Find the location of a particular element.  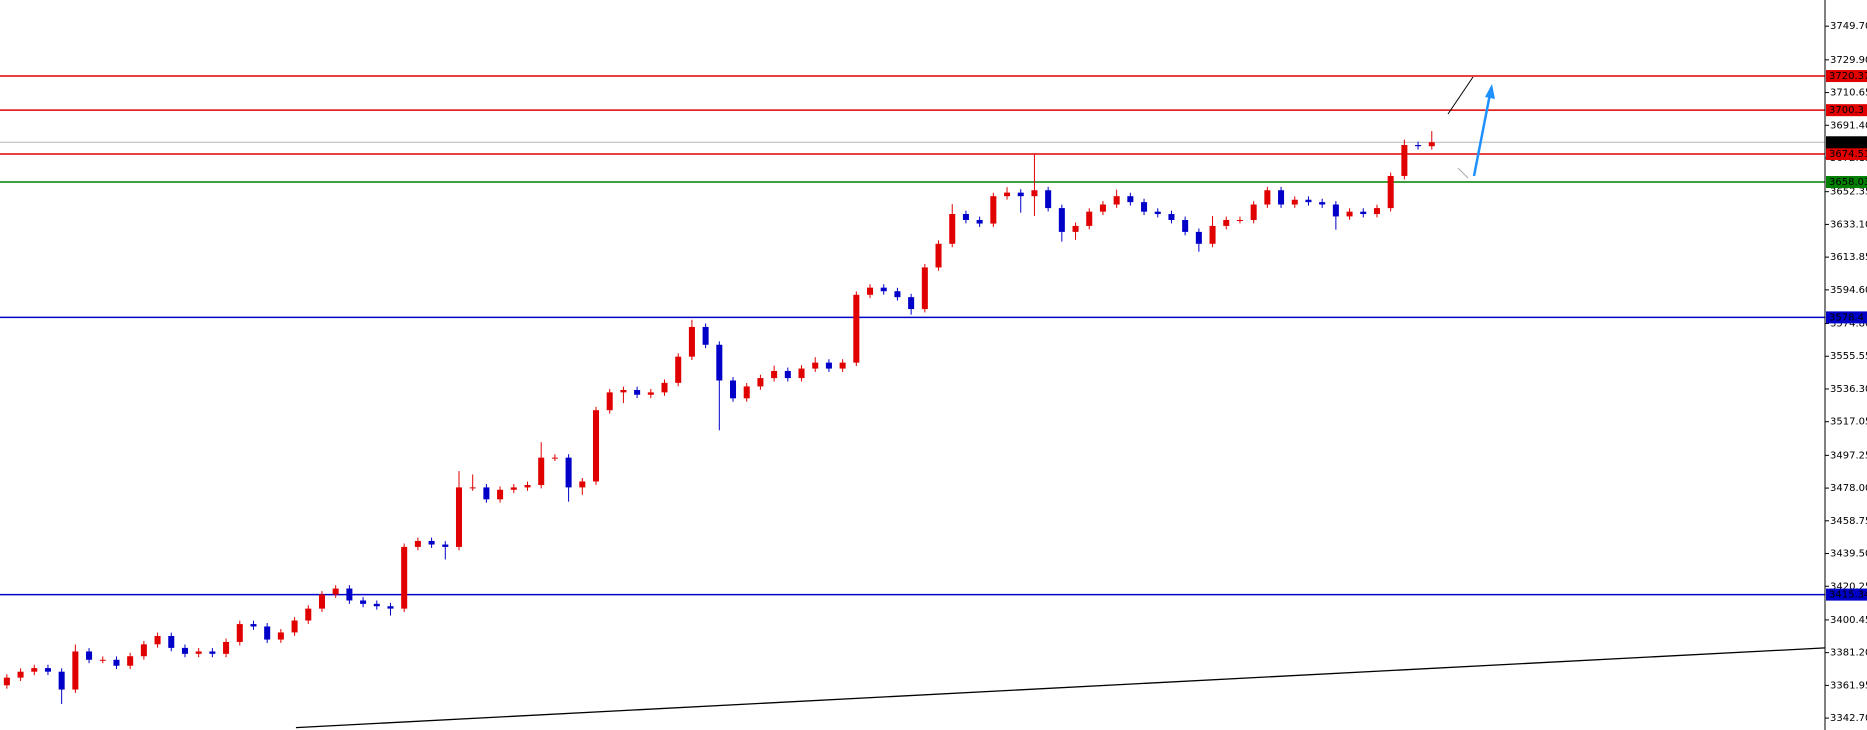

y-tick-label: 3478.00 is located at coordinates (1848, 488).